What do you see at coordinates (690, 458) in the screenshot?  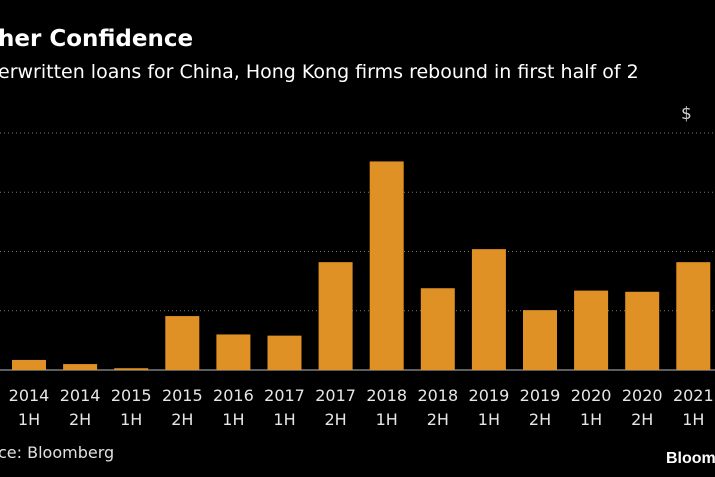 I see `bloomberg-logo: Bloom` at bounding box center [690, 458].